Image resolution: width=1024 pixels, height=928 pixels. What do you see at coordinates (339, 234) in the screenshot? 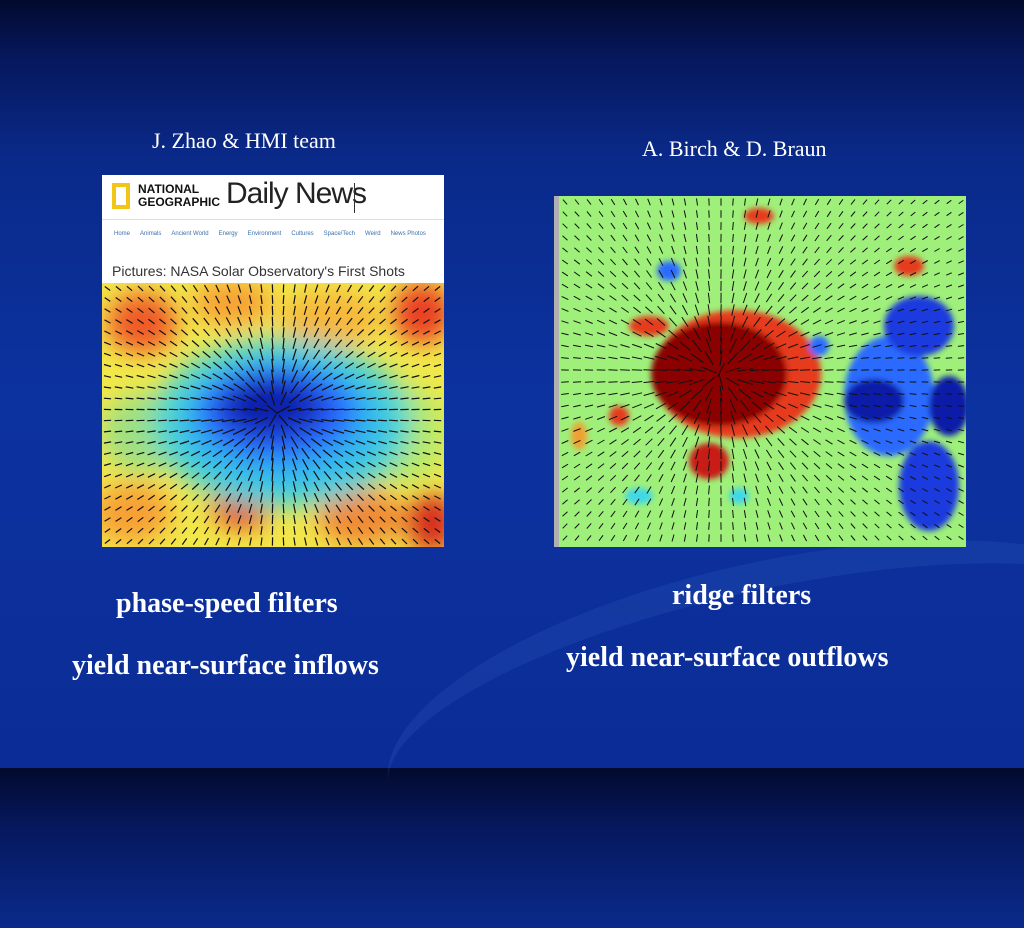
I see `ng-nav-item: Space/Tech` at bounding box center [339, 234].